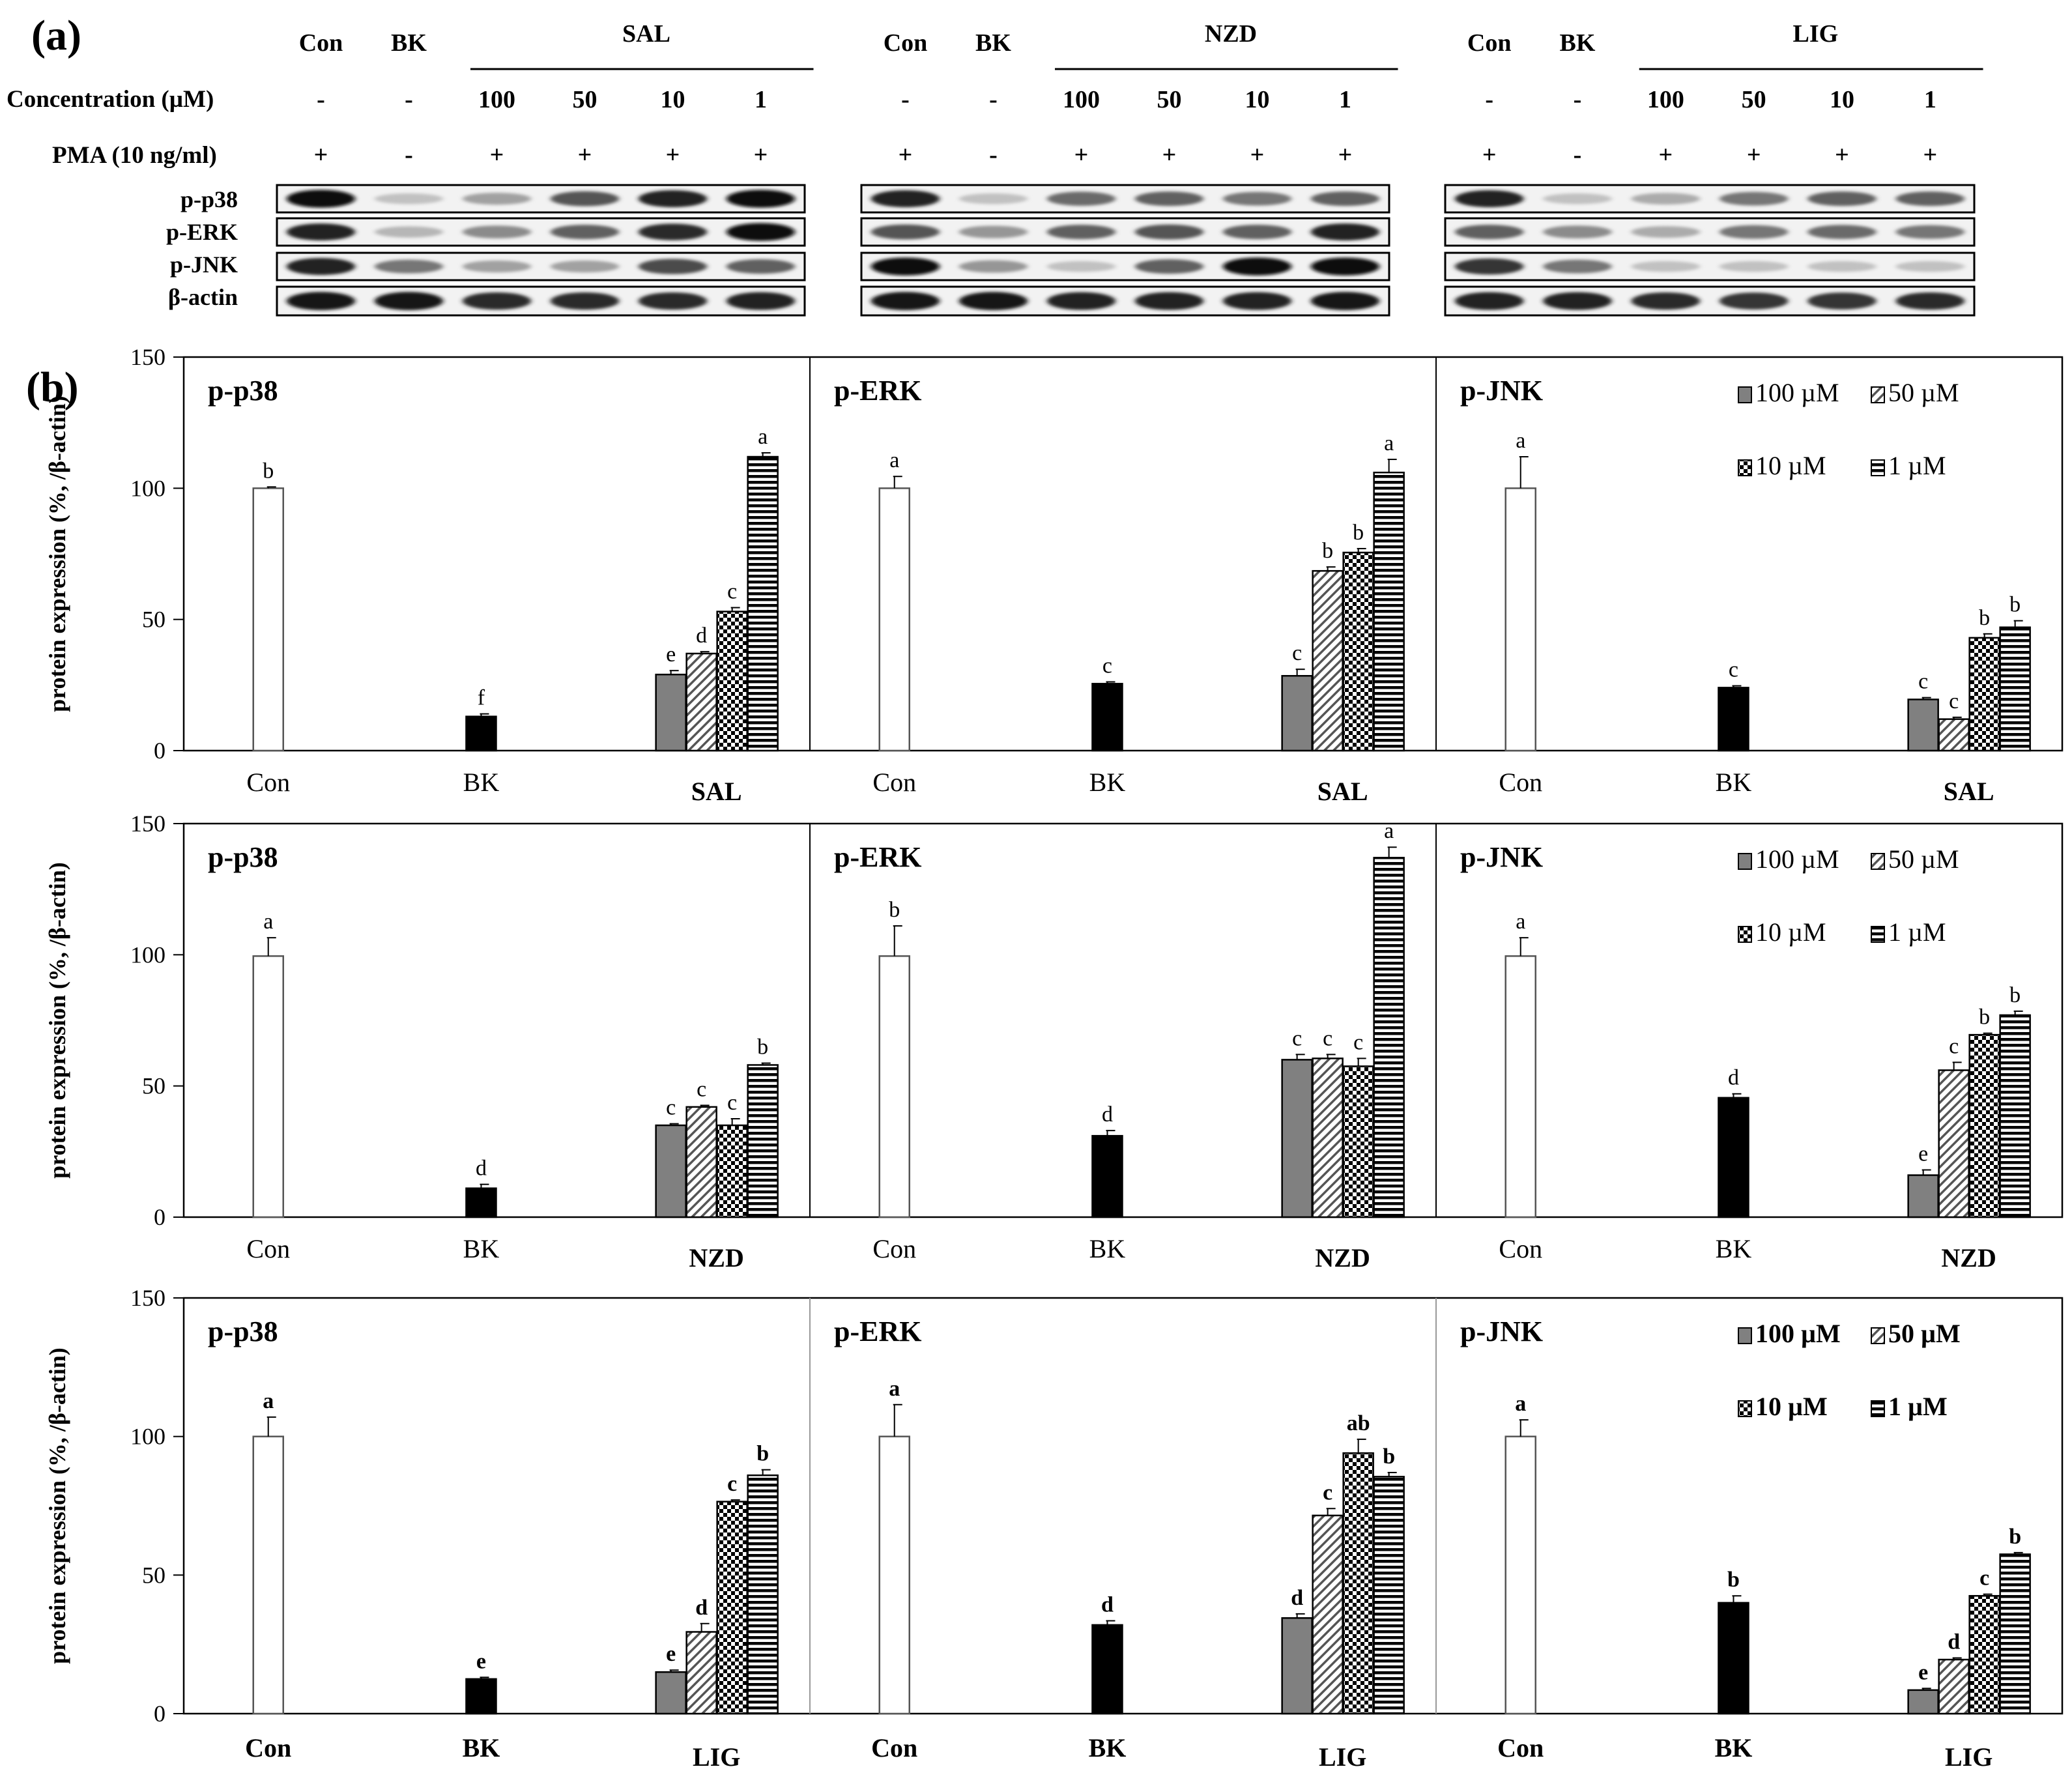 The height and width of the screenshot is (1784, 2072). Describe the element at coordinates (716, 791) in the screenshot. I see `x-label-compound: SAL` at that location.